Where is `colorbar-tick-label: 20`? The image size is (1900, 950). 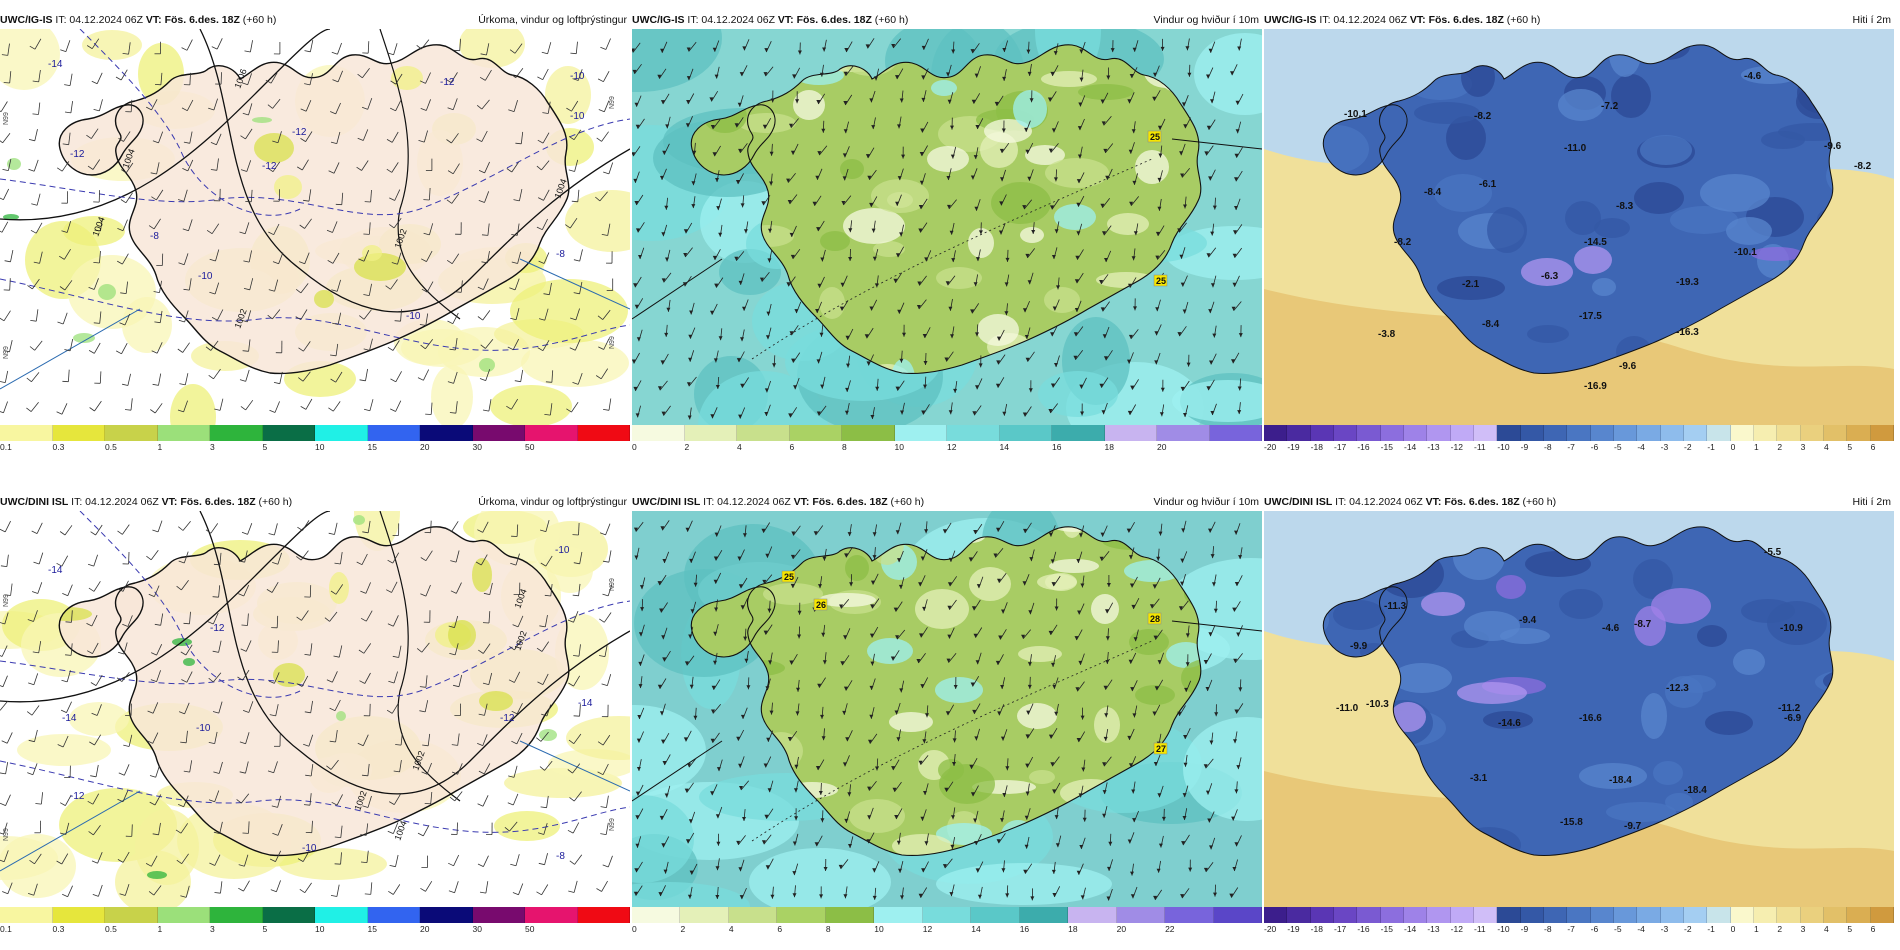
colorbar-tick-label: 20 is located at coordinates (1121, 929).